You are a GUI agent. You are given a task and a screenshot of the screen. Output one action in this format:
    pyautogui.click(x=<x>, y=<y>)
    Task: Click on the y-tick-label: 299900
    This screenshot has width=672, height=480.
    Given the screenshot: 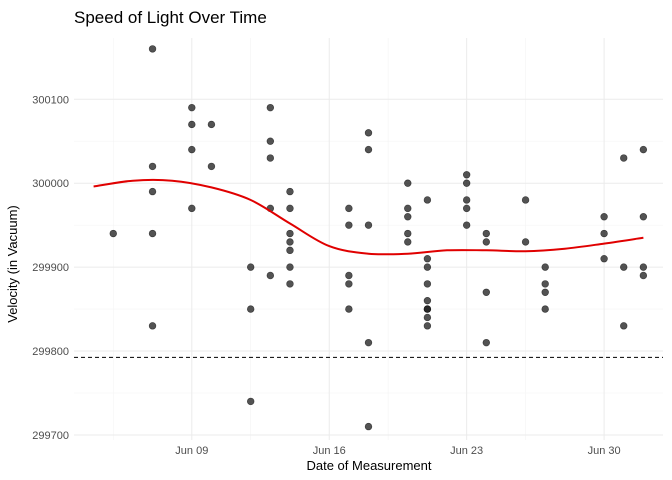 What is the action you would take?
    pyautogui.click(x=50, y=268)
    